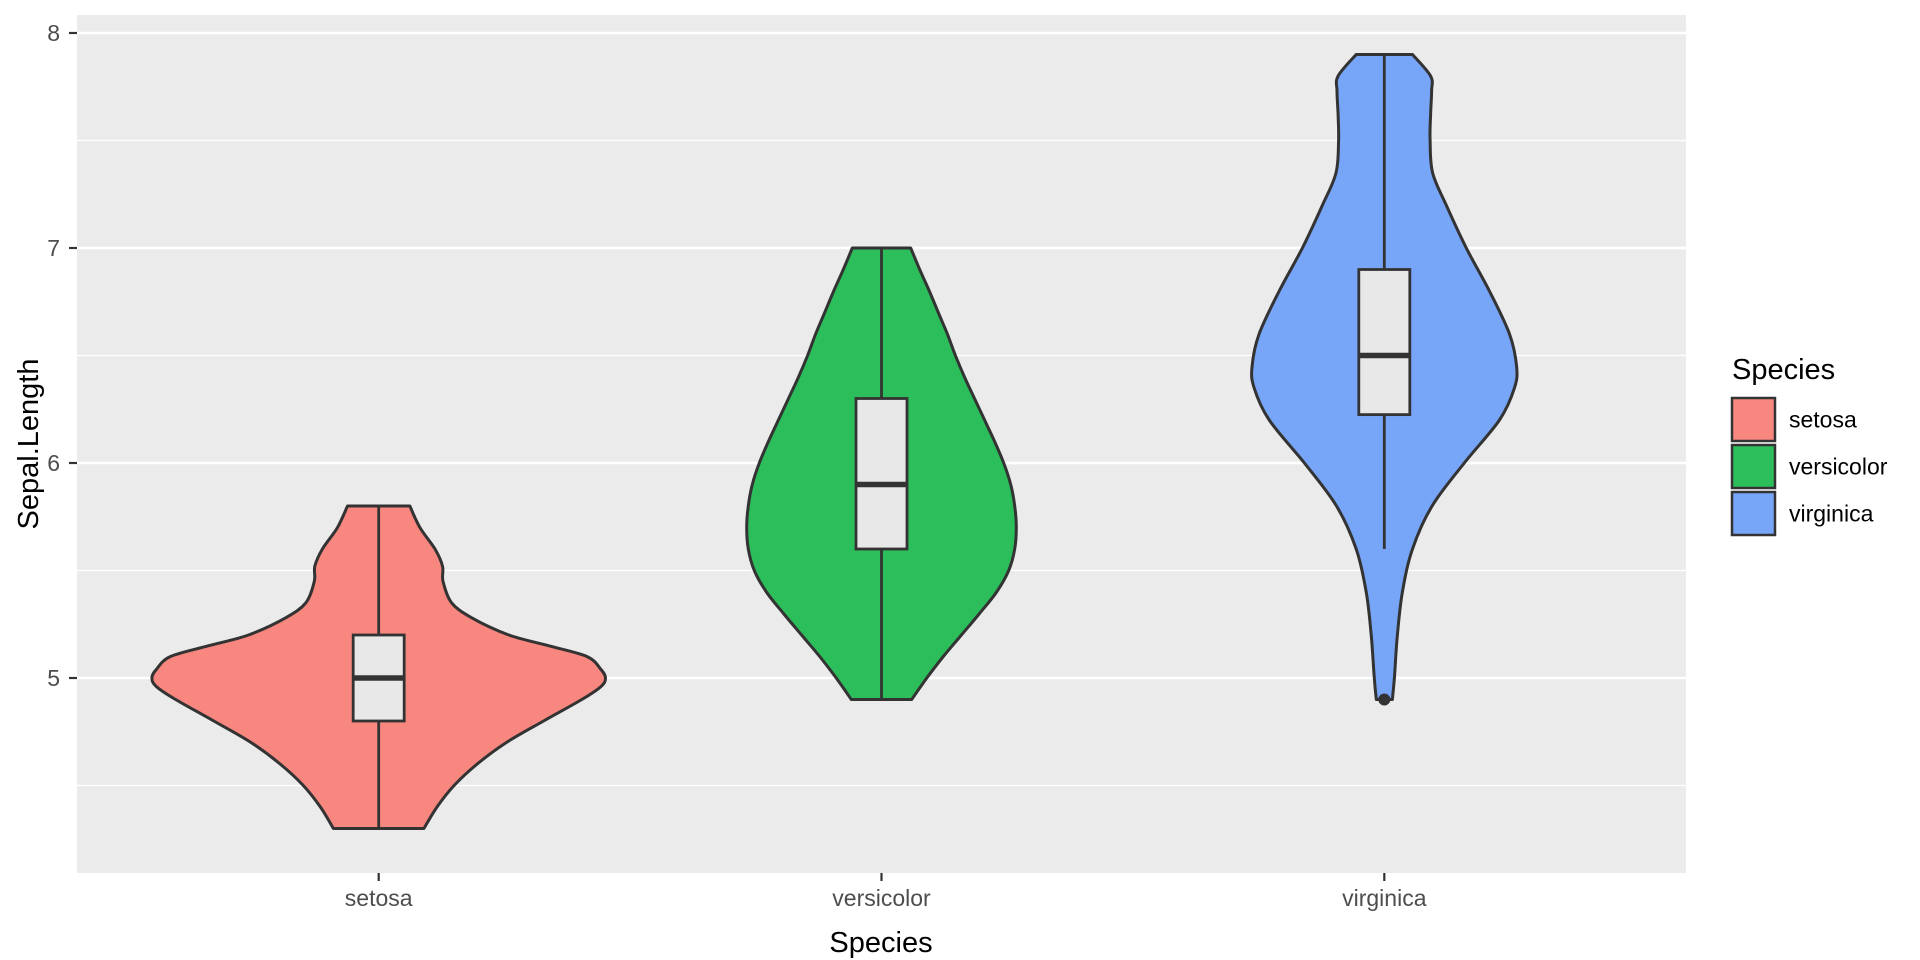 The image size is (1920, 960). What do you see at coordinates (1753, 466) in the screenshot?
I see `legend-key-versicolor` at bounding box center [1753, 466].